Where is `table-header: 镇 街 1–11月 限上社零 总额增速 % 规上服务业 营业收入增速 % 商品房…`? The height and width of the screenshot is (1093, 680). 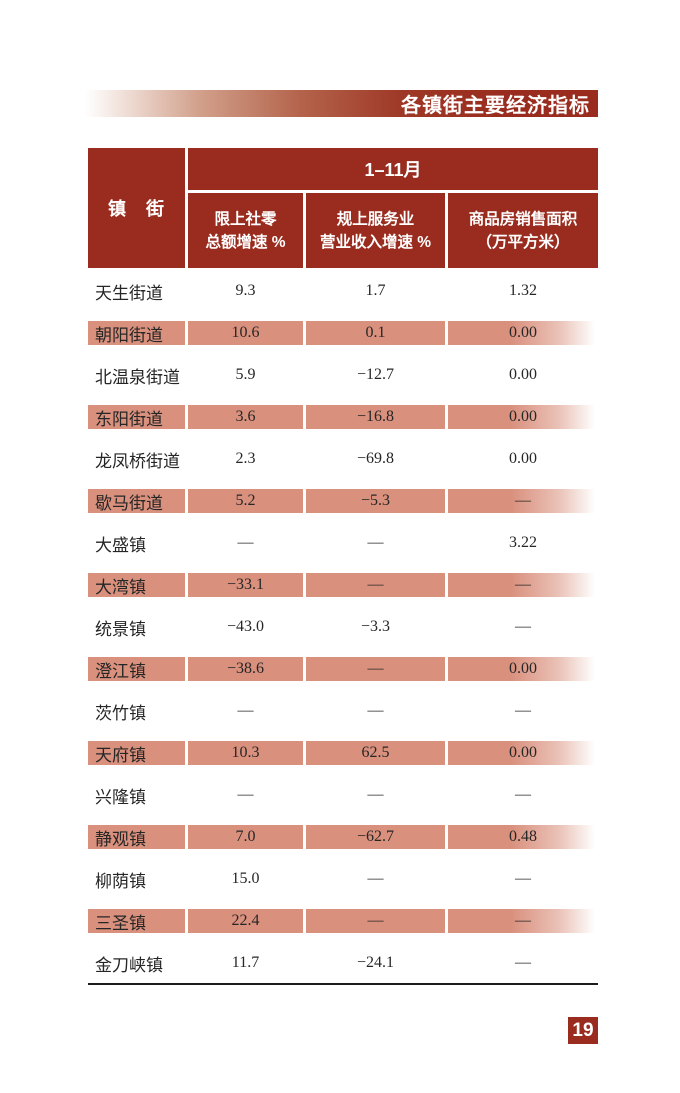
table-header: 镇 街 1–11月 限上社零 总额增速 % 规上服务业 营业收入增速 % 商品房… is located at coordinates (343, 208).